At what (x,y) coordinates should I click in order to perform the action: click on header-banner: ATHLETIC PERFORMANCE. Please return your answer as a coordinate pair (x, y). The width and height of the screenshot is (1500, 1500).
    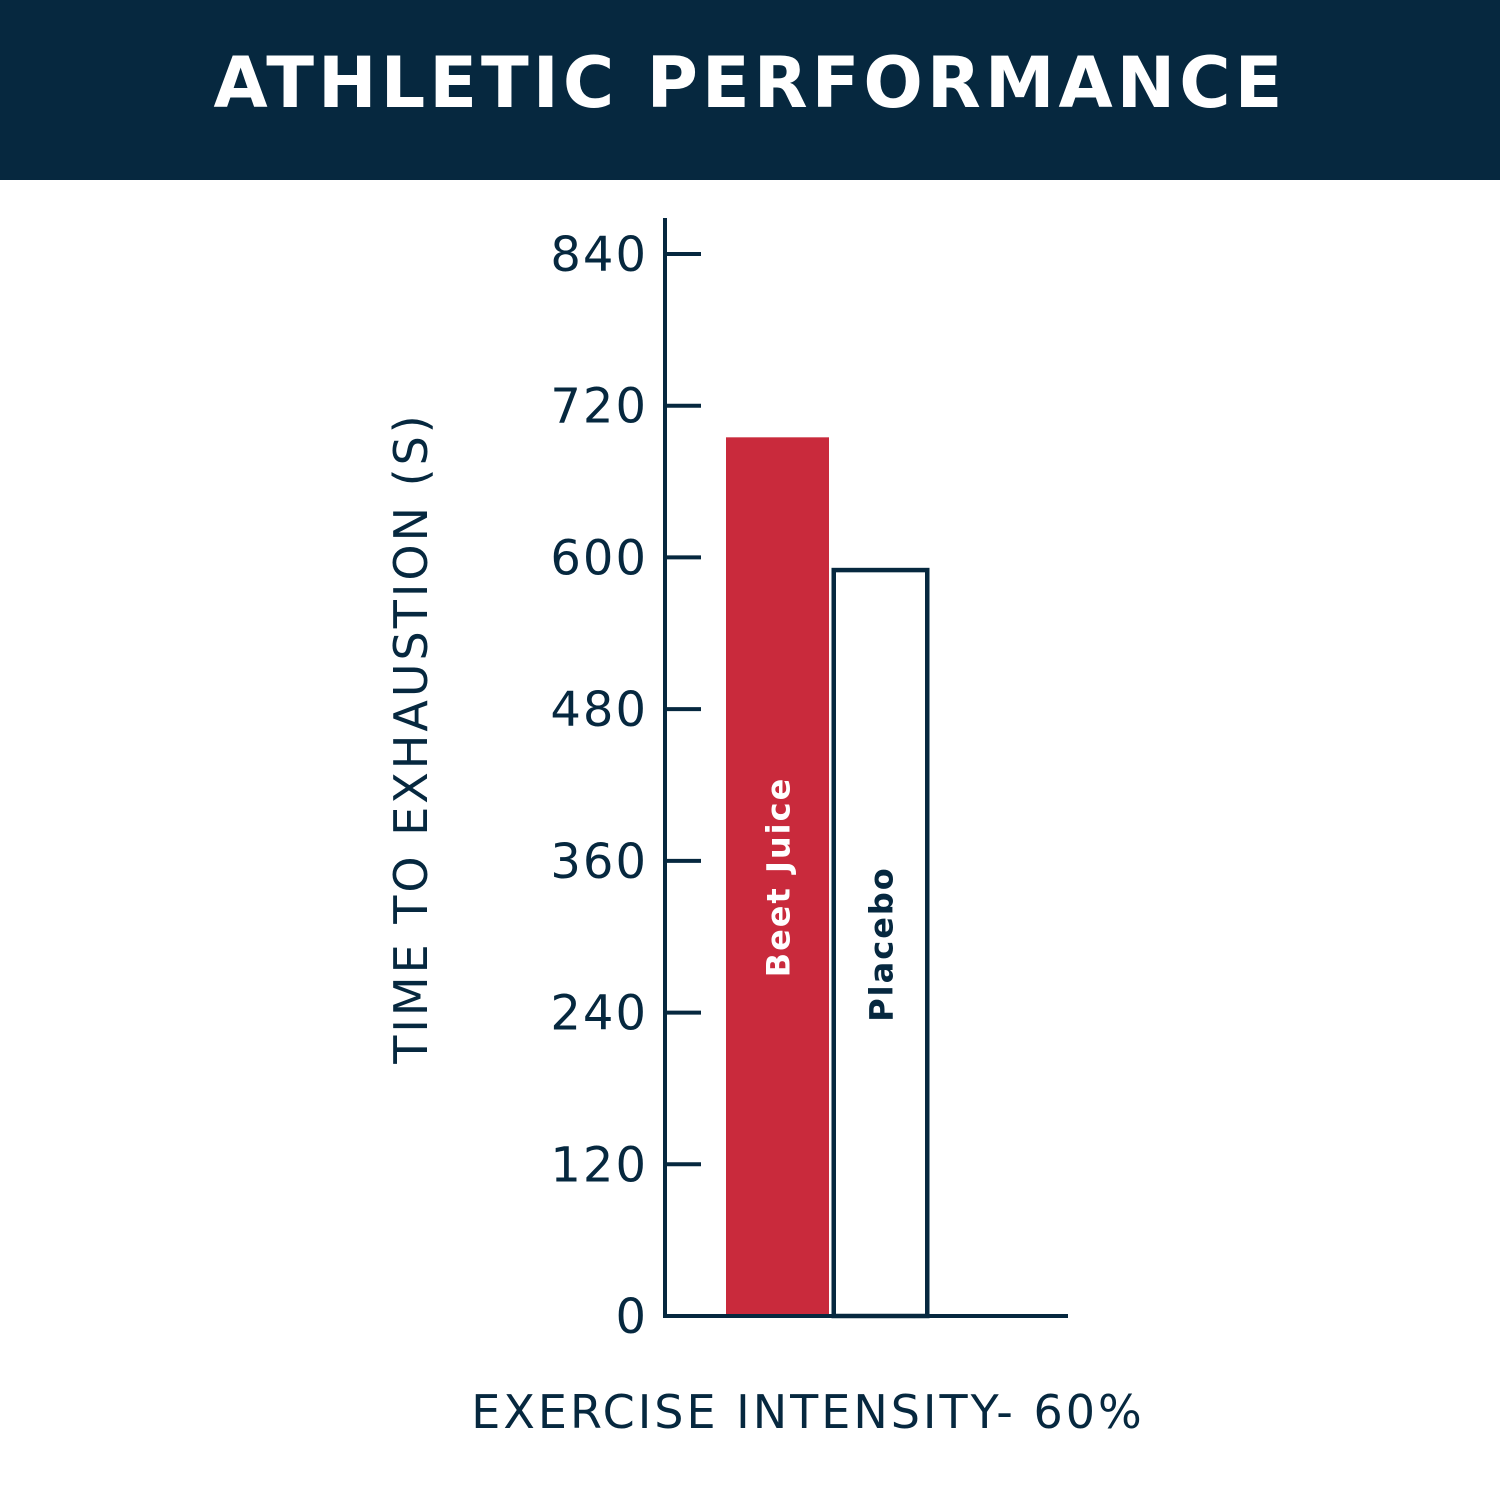
    Looking at the image, I should click on (750, 90).